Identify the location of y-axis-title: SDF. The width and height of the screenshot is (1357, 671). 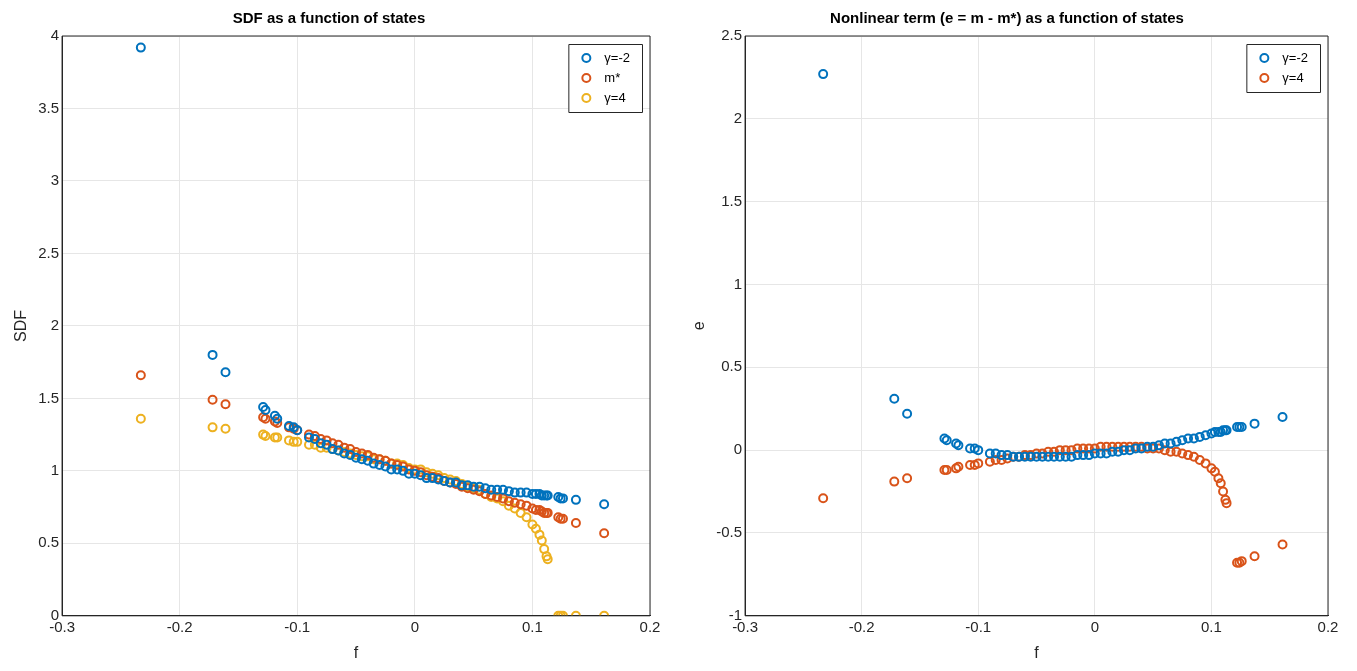
(21, 325).